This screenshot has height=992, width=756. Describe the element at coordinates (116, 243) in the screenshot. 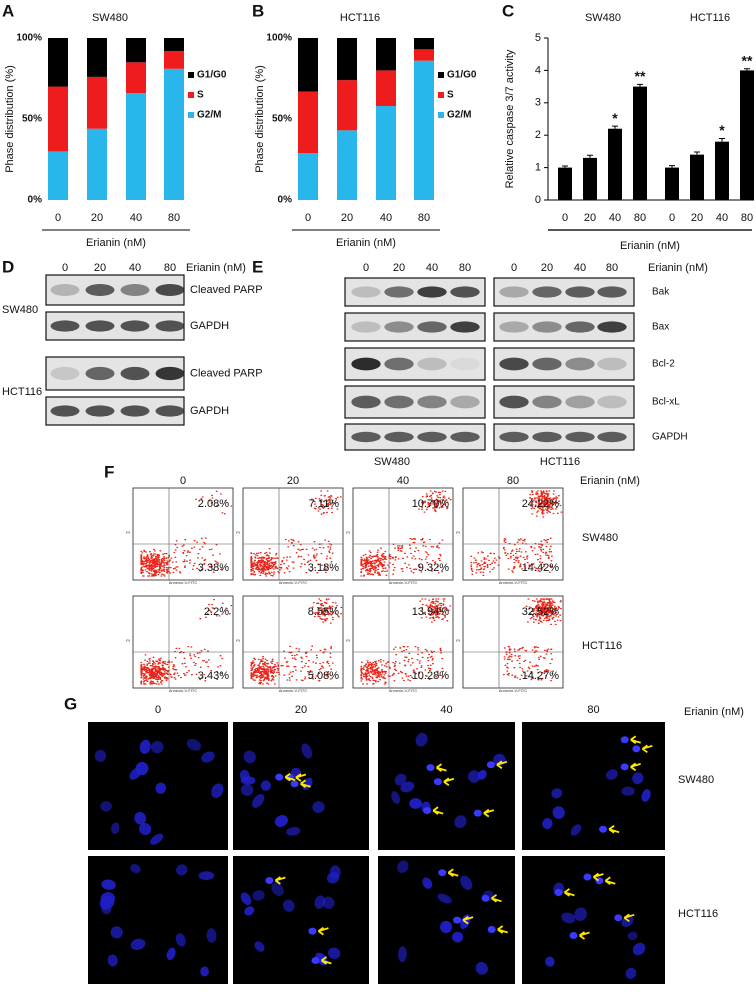

I see `x-axis-label: Erianin (nM)` at that location.